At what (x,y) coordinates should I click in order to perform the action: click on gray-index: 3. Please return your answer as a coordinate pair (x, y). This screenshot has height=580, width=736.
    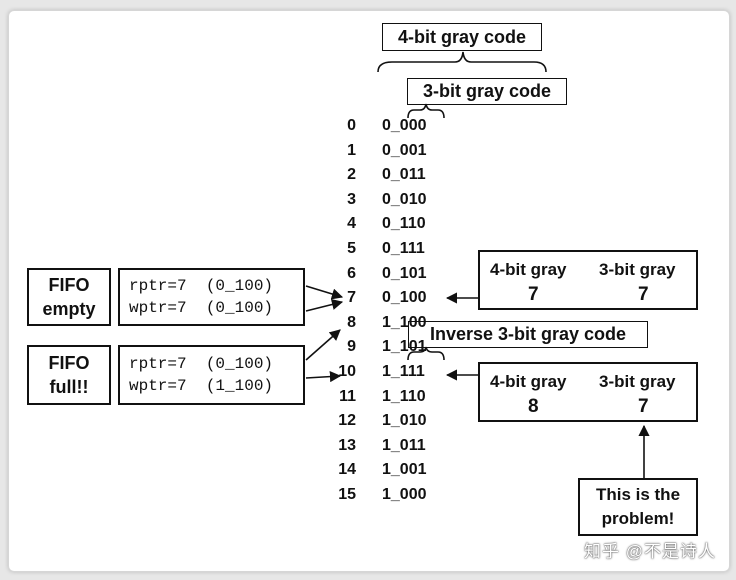
    Looking at the image, I should click on (351, 199).